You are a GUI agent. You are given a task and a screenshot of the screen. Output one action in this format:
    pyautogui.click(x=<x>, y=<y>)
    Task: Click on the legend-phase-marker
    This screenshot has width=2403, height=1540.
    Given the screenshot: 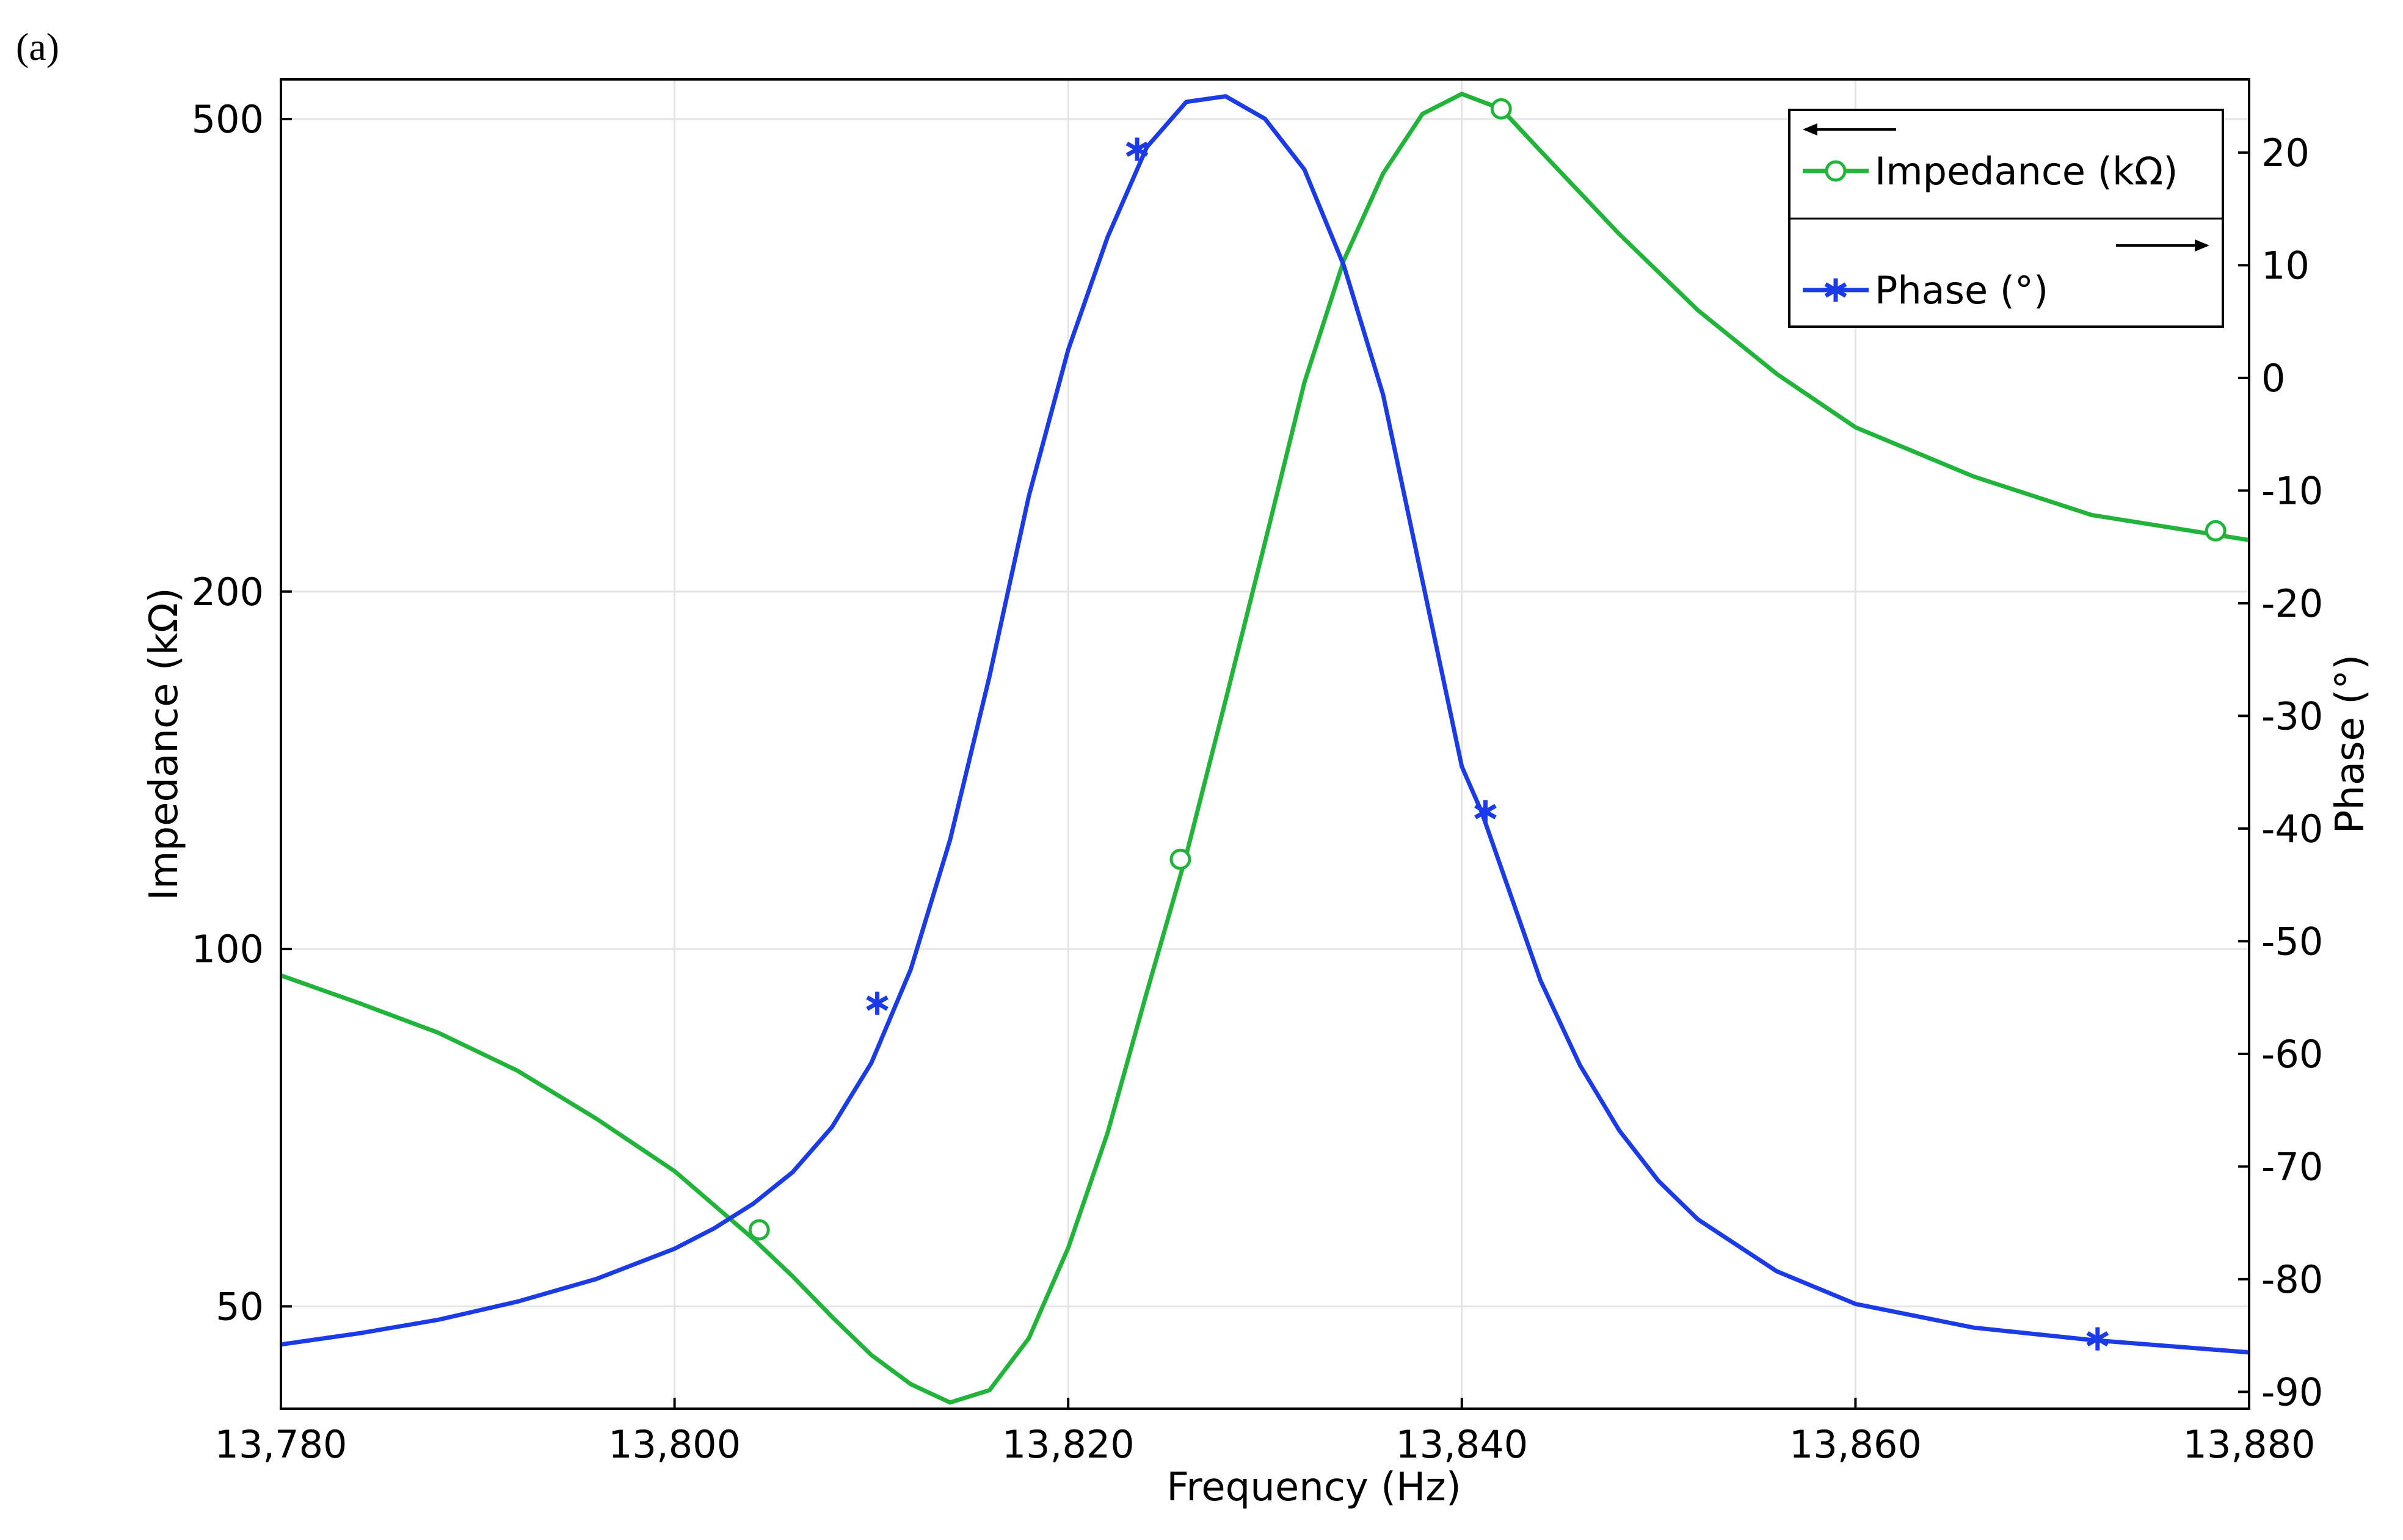 What is the action you would take?
    pyautogui.click(x=1835, y=290)
    